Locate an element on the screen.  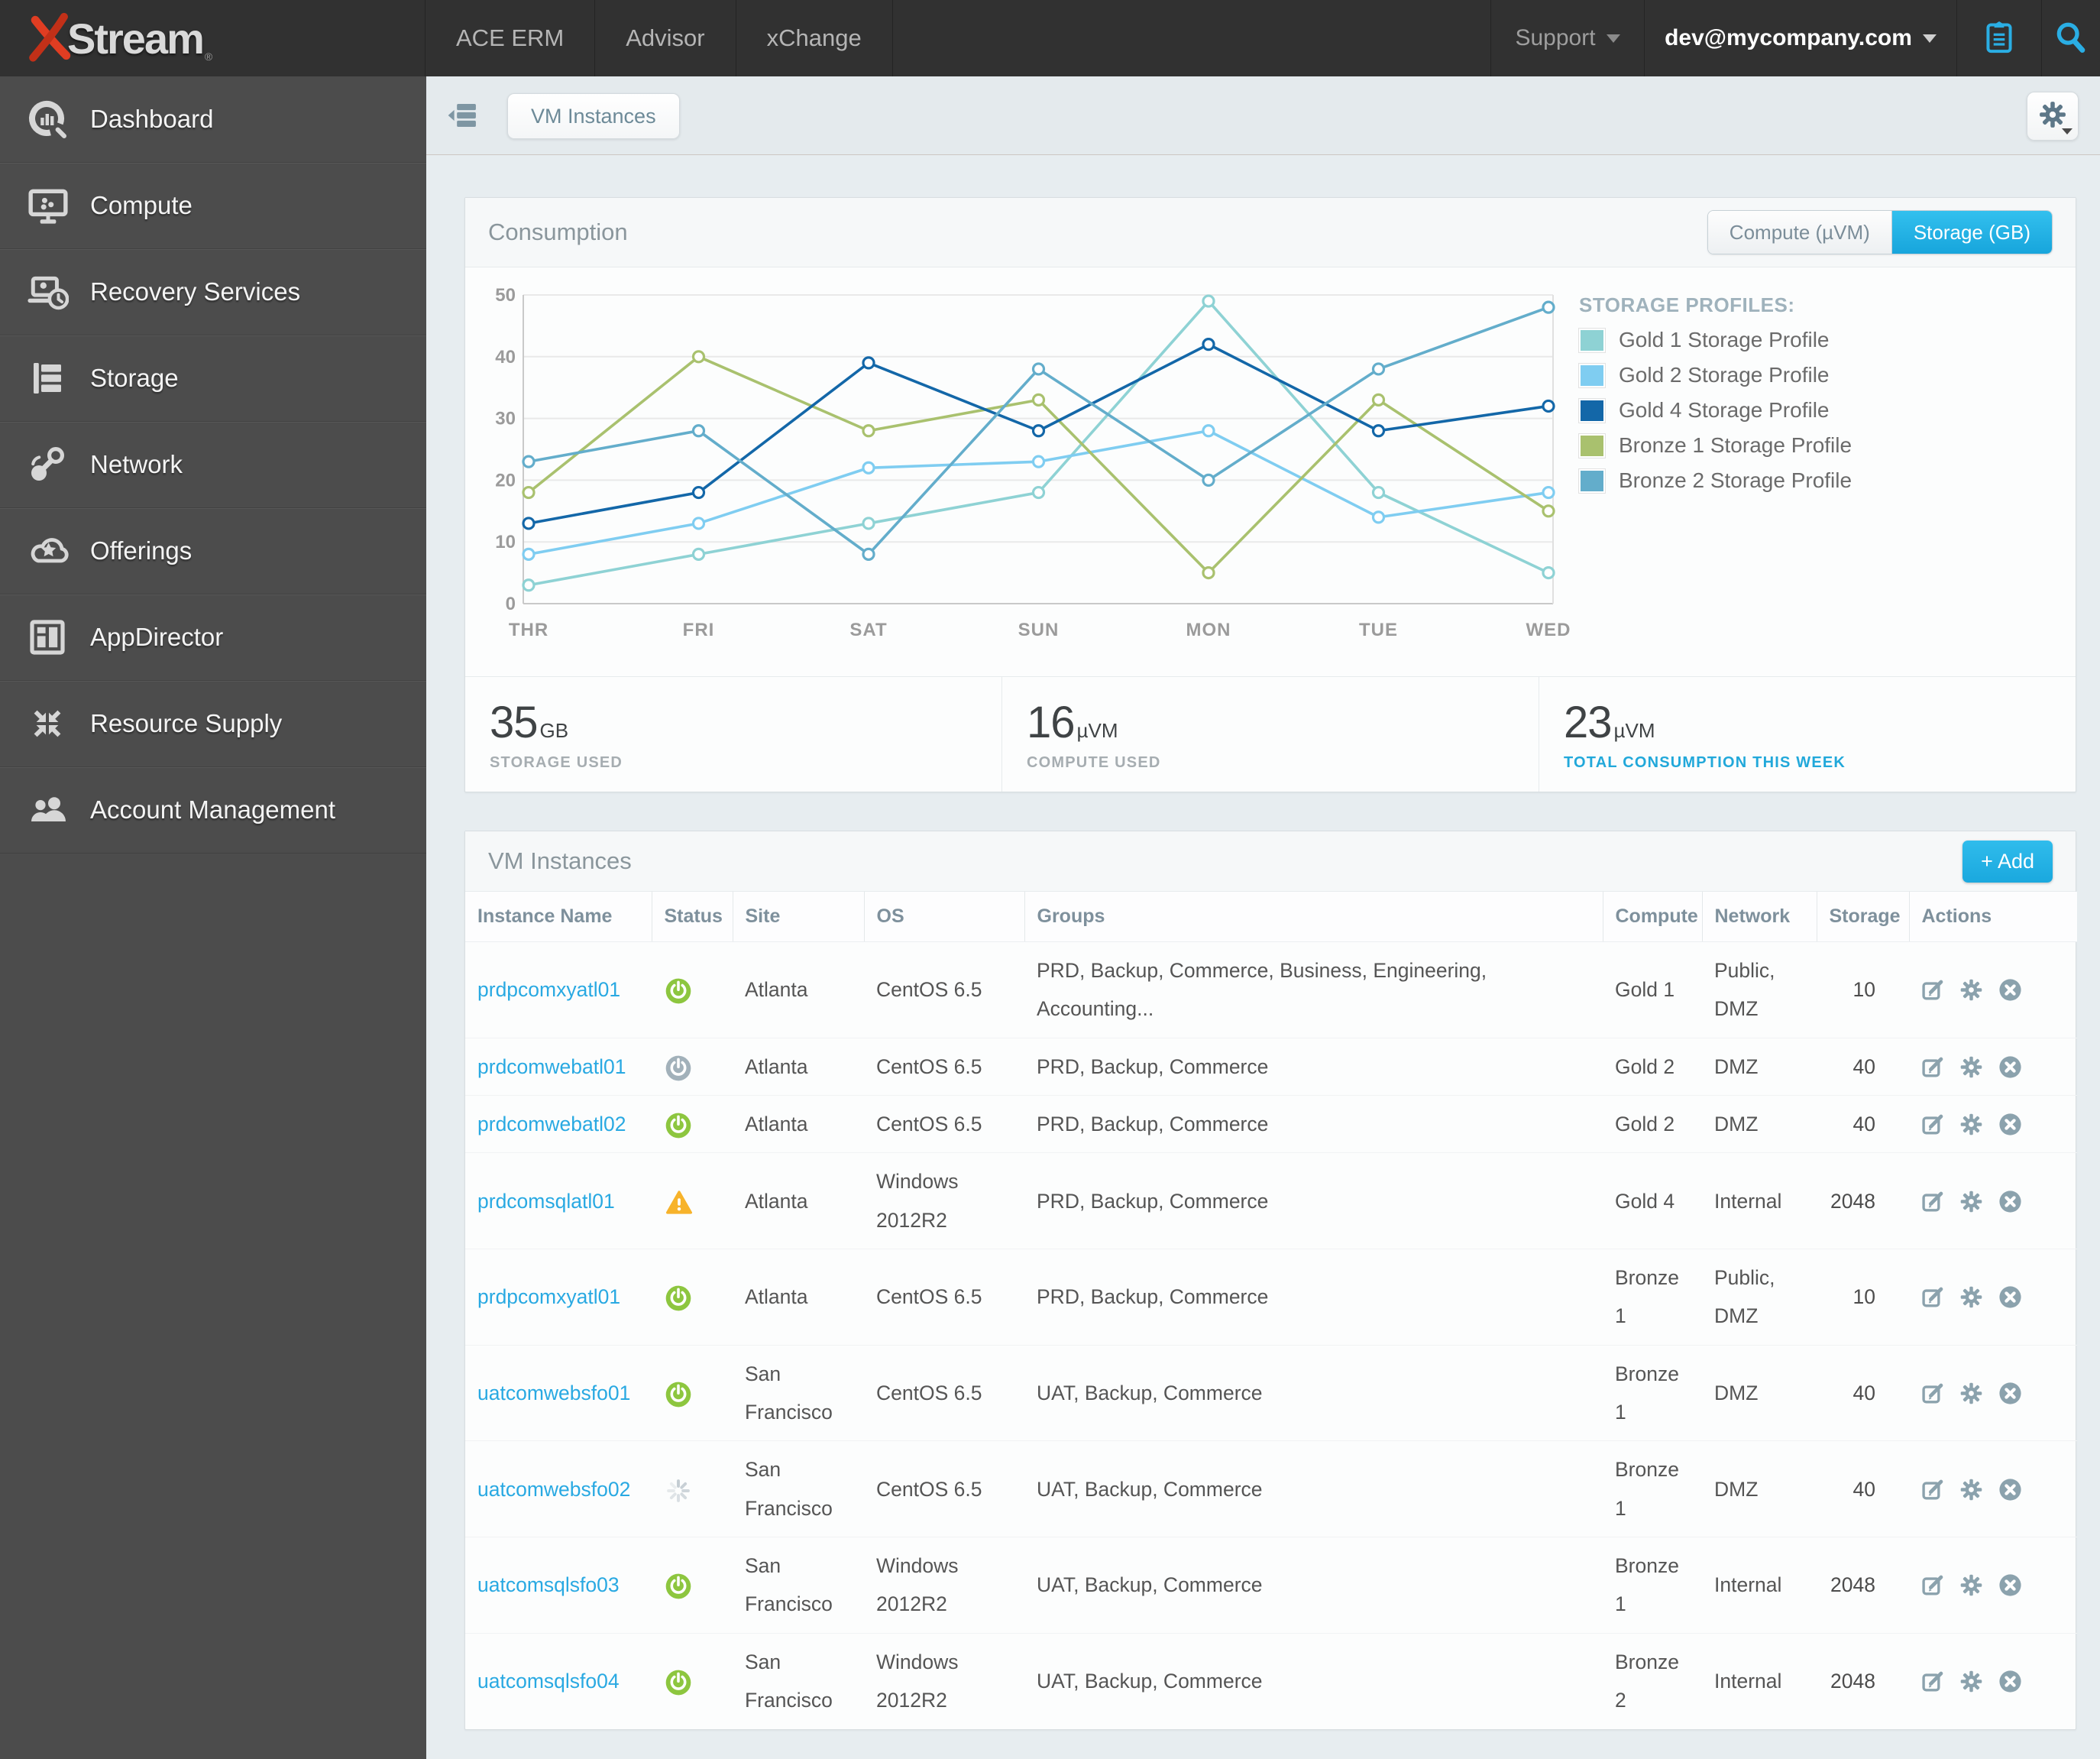
sidebar-item-dashboard: Dashboard is located at coordinates (213, 119).